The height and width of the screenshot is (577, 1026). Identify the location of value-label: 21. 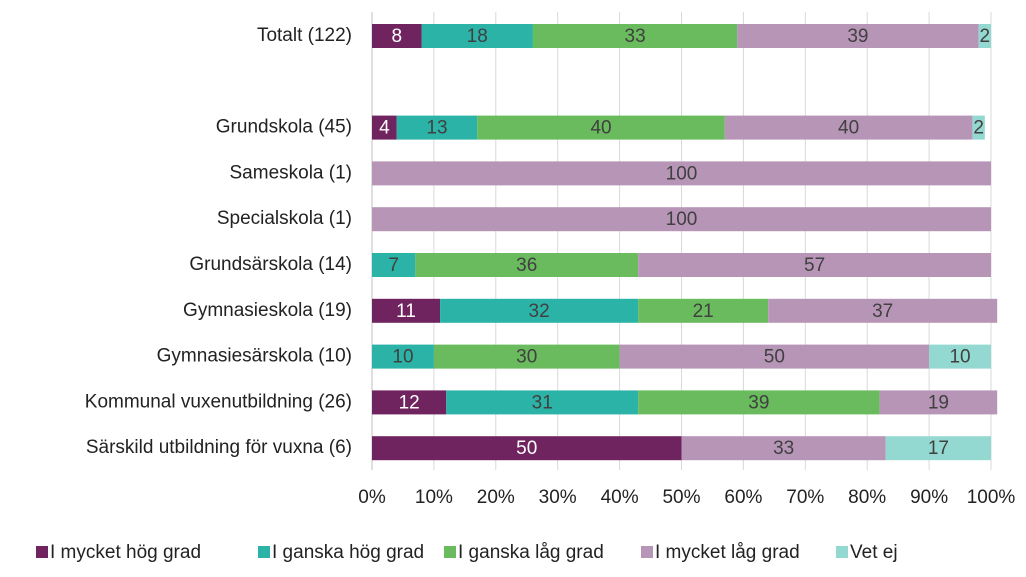
(703, 311).